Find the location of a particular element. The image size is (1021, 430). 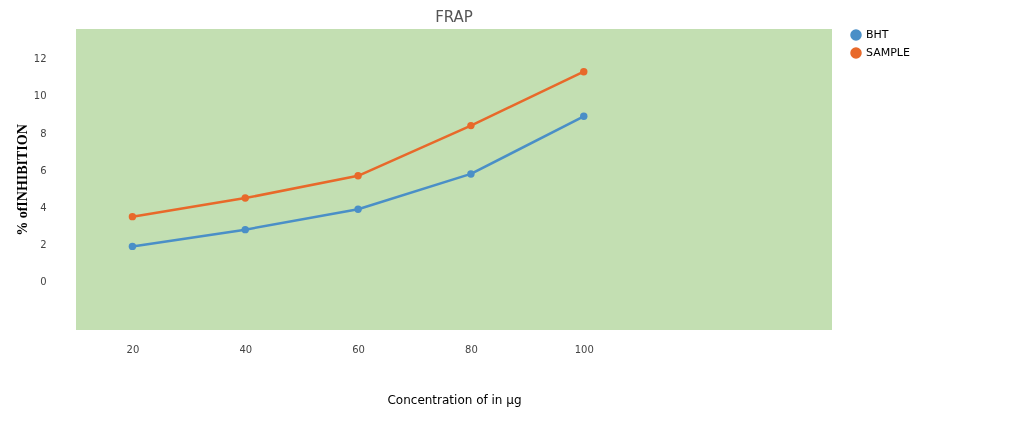

y-tick-label: 4 is located at coordinates (43, 207).